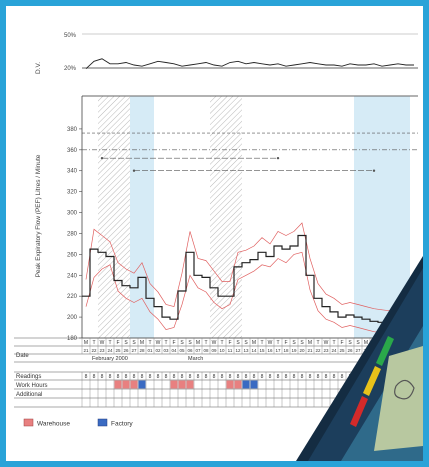 Image resolution: width=429 pixels, height=467 pixels. Describe the element at coordinates (29, 395) in the screenshot. I see `row-label-additional: Additional` at that location.